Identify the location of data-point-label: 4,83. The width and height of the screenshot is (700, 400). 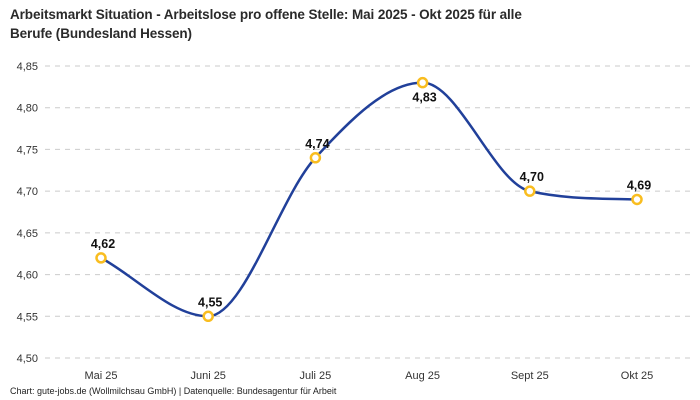
(424, 98).